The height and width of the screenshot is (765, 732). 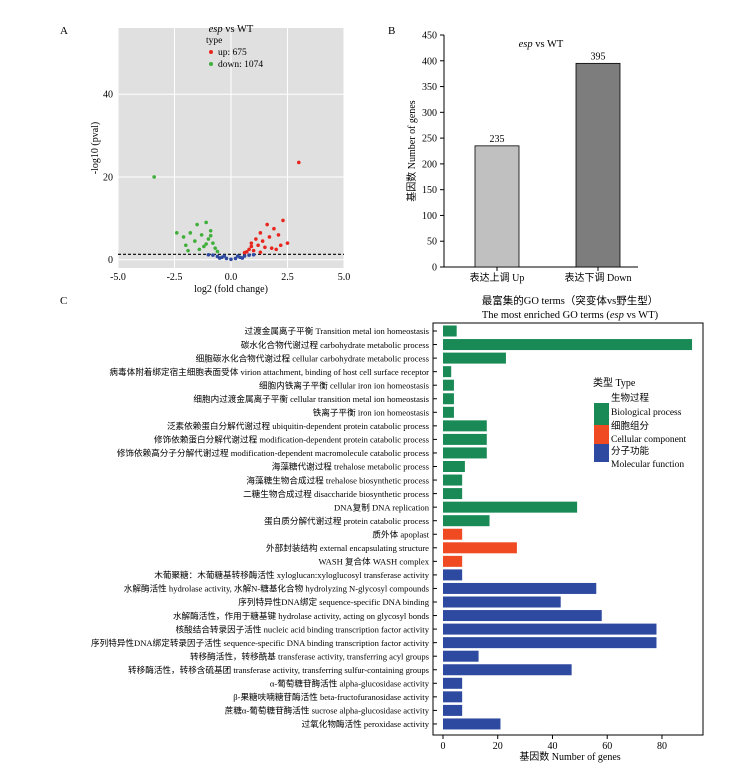 What do you see at coordinates (429, 164) in the screenshot?
I see `bar-y-tick-label: 200` at bounding box center [429, 164].